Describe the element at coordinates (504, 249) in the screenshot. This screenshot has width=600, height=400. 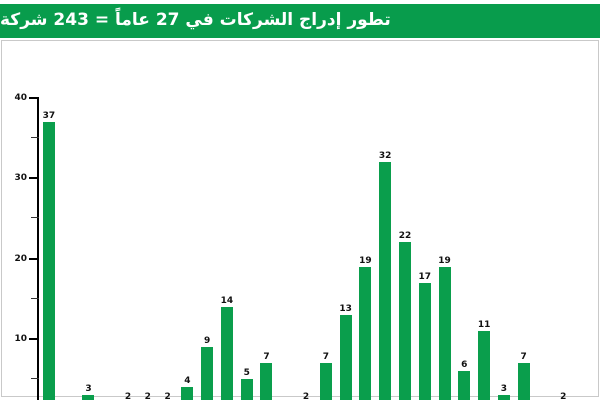
I see `bar-group-2011: 32011` at that location.